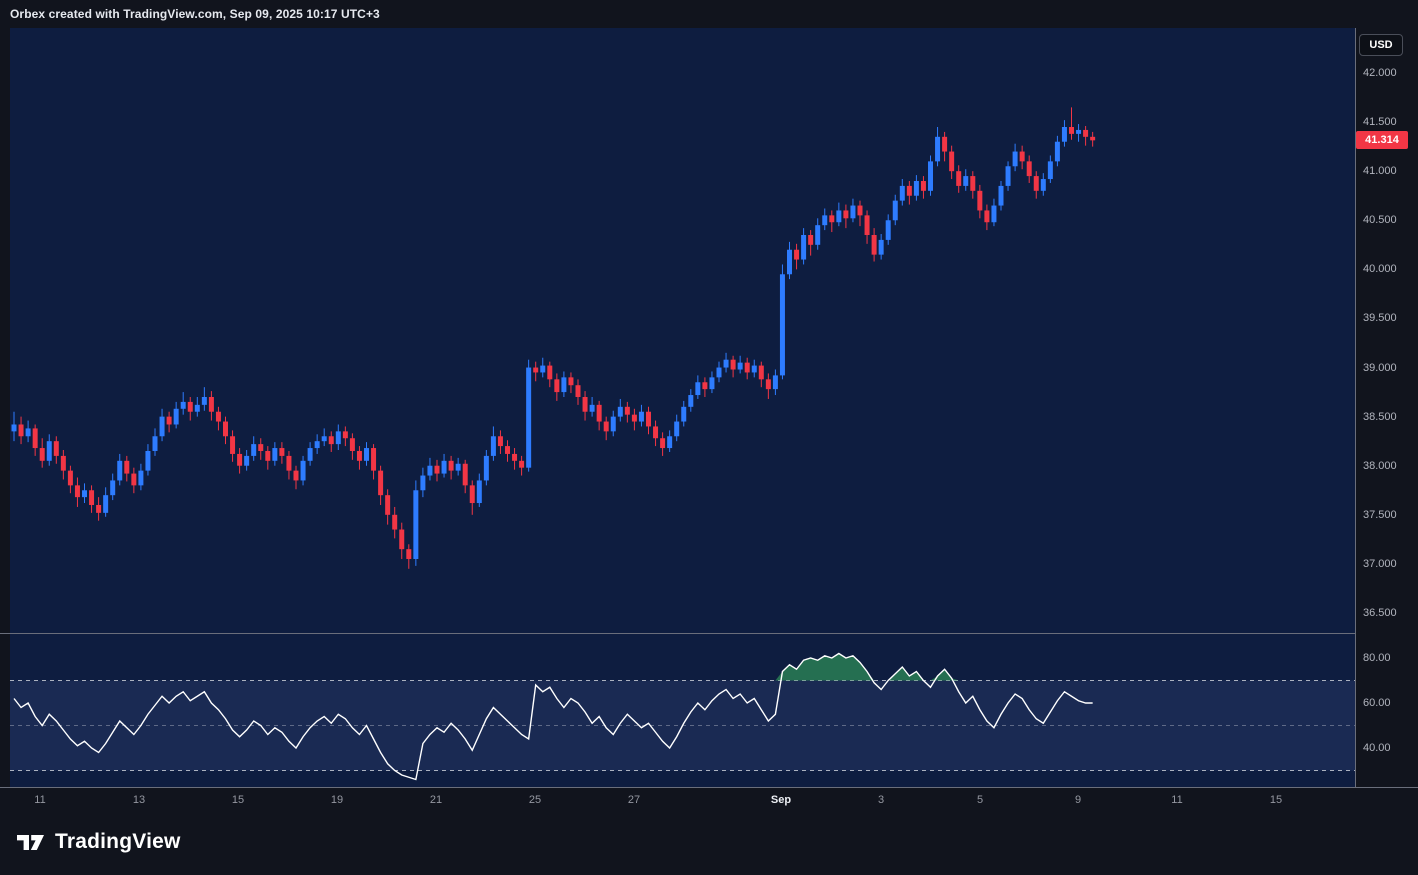 The width and height of the screenshot is (1418, 875). Describe the element at coordinates (1380, 514) in the screenshot. I see `price-tick-label: 37.500` at that location.